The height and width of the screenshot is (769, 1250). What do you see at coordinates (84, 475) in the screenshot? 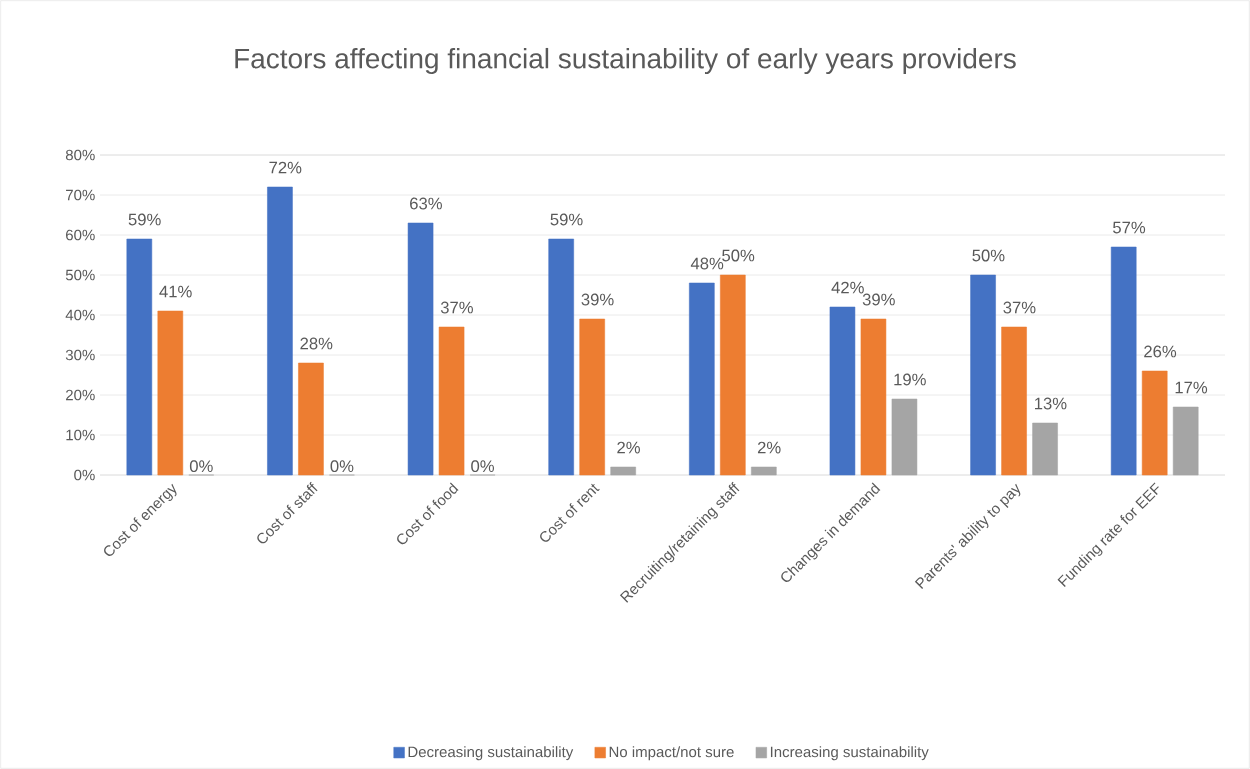
I see `y-tick-label: 0%` at bounding box center [84, 475].